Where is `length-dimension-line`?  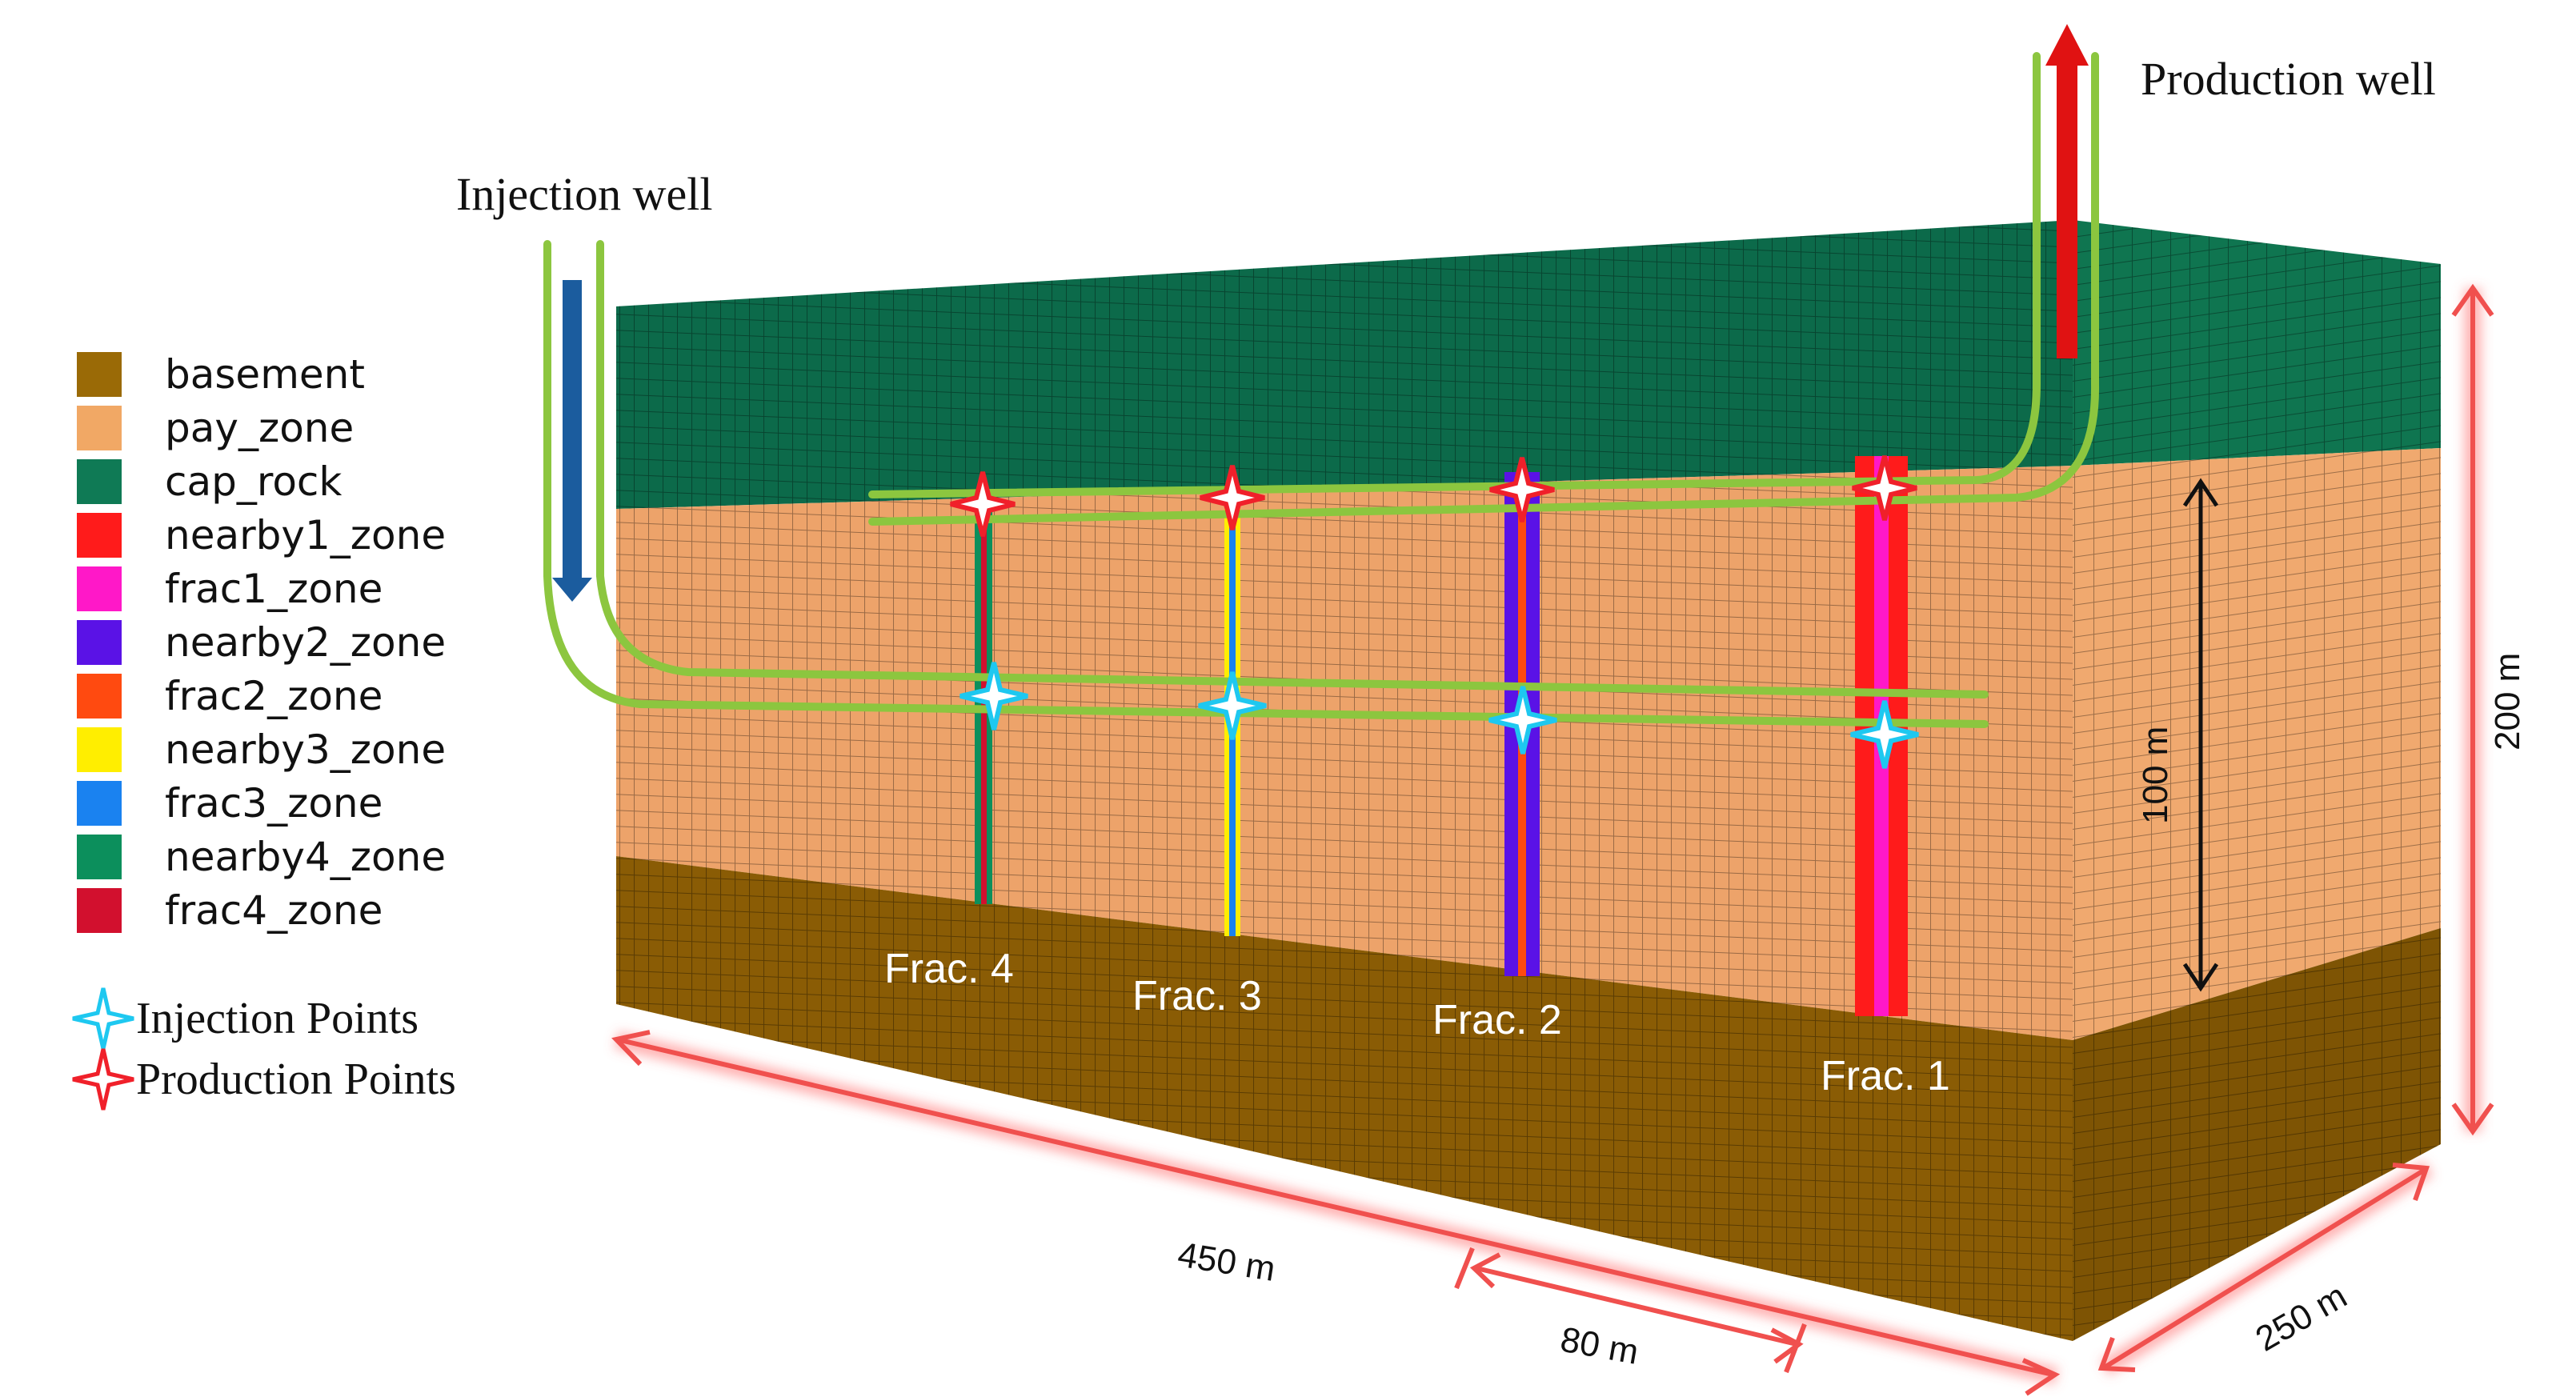
length-dimension-line is located at coordinates (1336, 1207).